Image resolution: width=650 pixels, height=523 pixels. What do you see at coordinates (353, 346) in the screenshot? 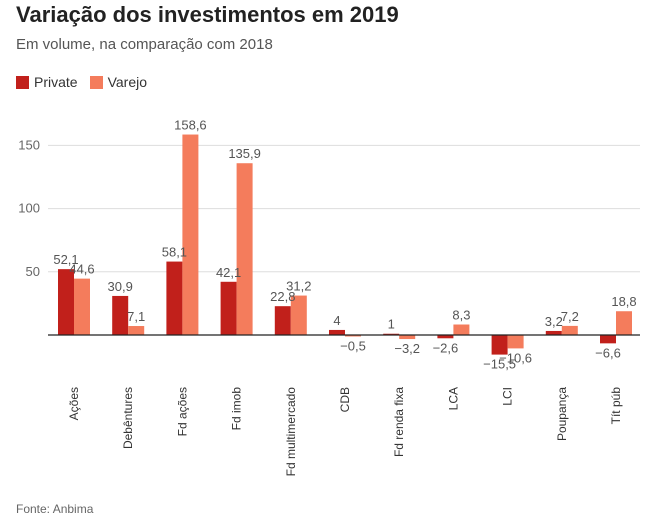
I see `data-label-varejo-5: −0,5` at bounding box center [353, 346].